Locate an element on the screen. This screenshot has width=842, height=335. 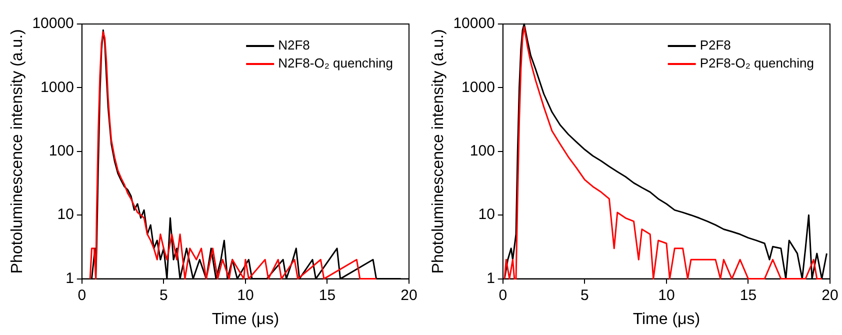
legend-label: N2F8 is located at coordinates (294, 45).